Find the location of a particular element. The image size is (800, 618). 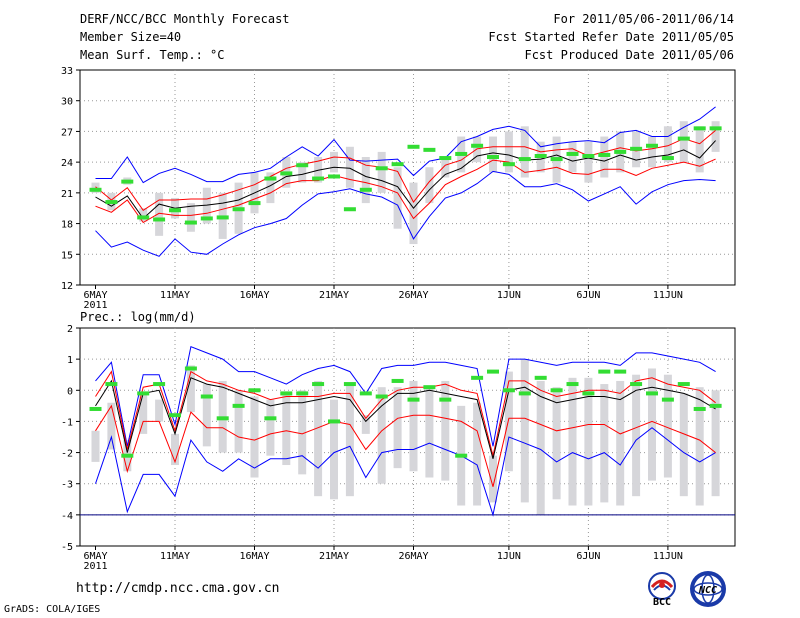

forecast-period-label: For 2011/05/06-2011/06/14 is located at coordinates (643, 19).